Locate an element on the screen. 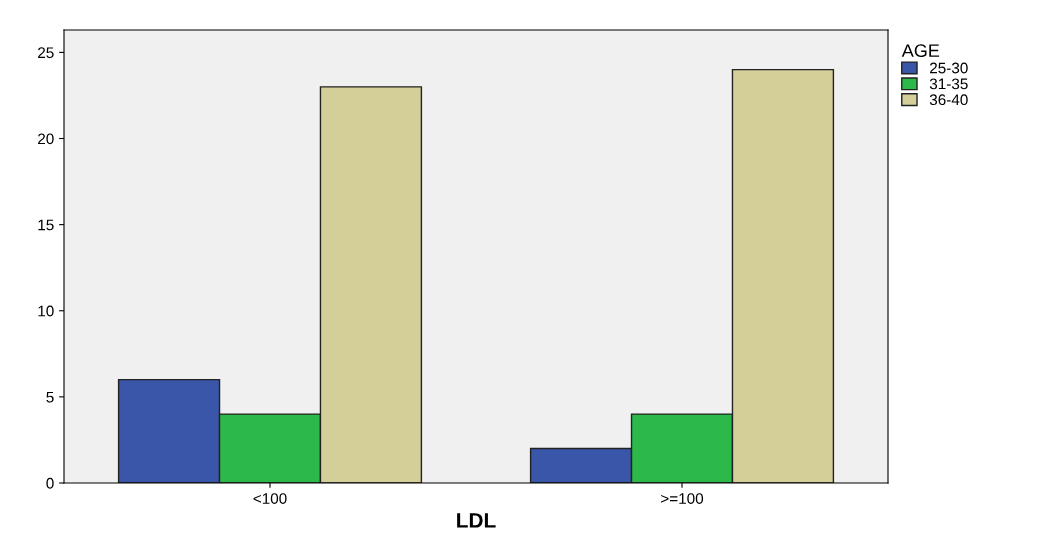 The image size is (1061, 540). x-tick-label: >=100 is located at coordinates (682, 498).